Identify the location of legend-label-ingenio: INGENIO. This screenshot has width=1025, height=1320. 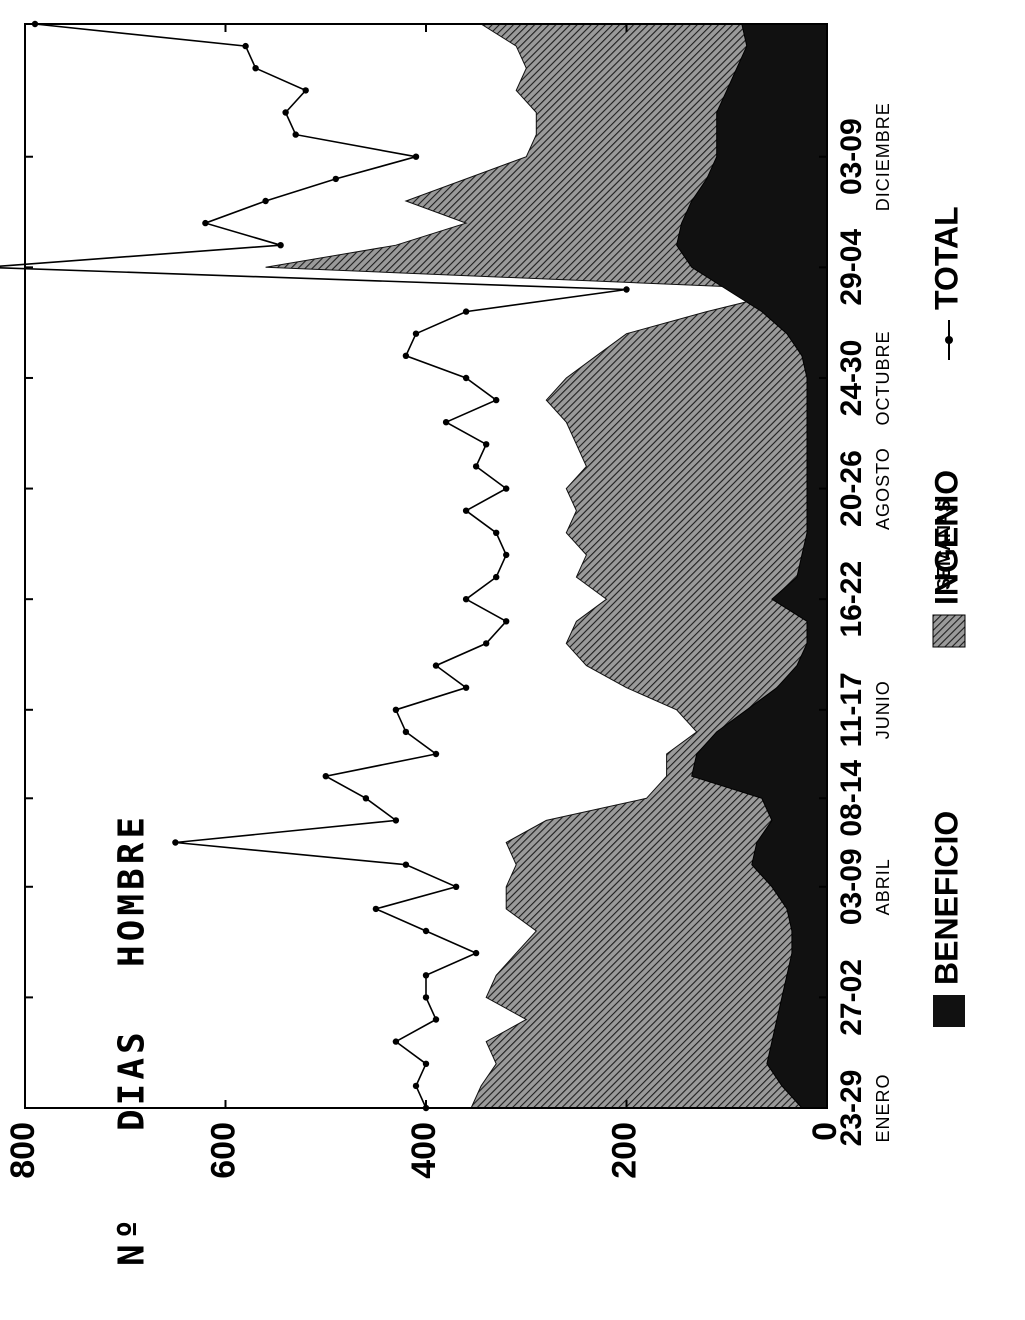
(946, 537).